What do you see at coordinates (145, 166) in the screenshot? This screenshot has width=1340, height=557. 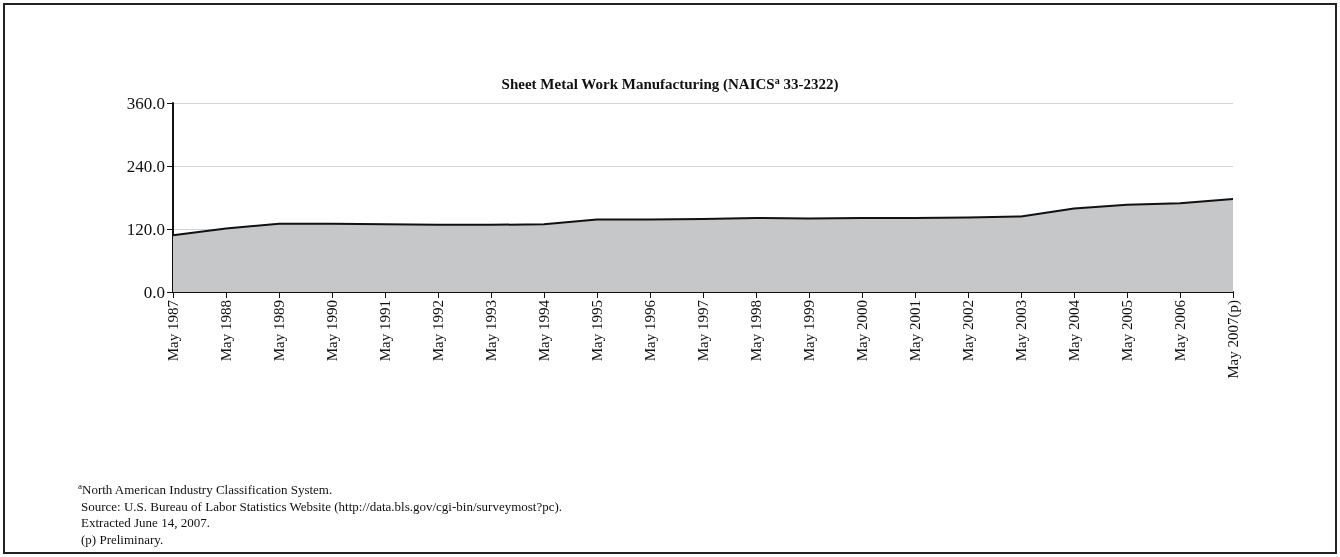 I see `y-tick-label: 240.0` at bounding box center [145, 166].